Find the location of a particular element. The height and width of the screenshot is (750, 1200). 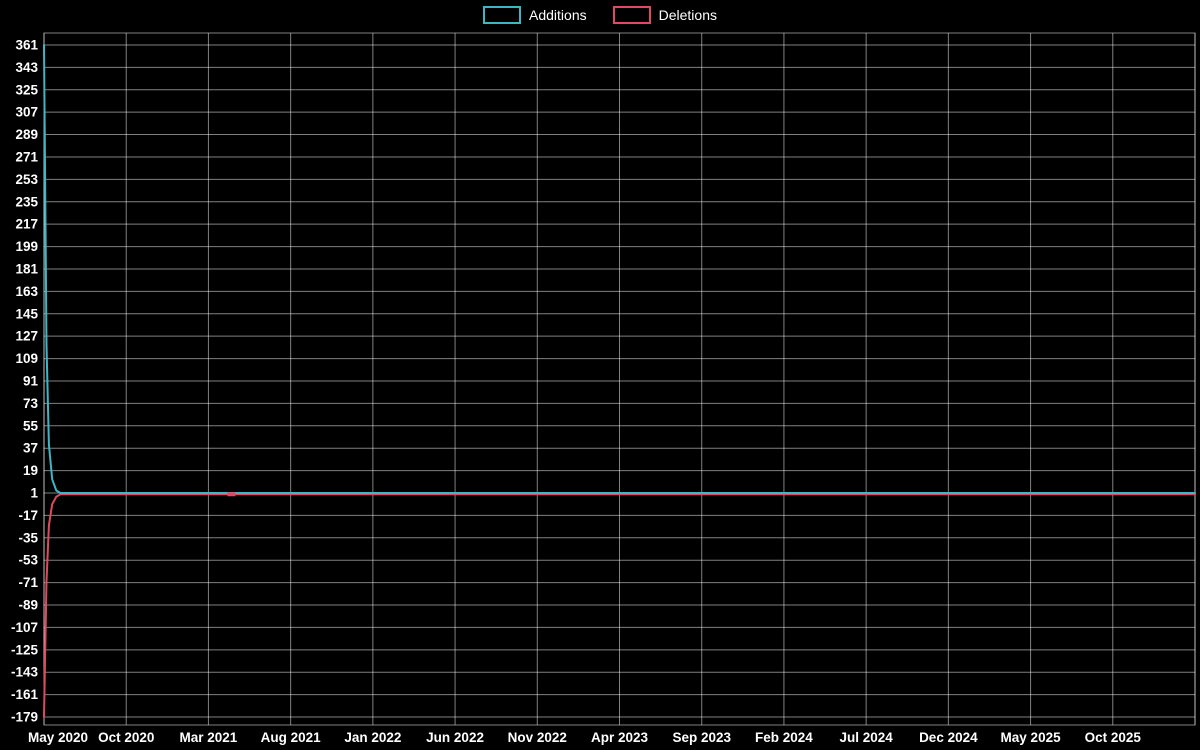

x-tick-label: Nov 2022 is located at coordinates (537, 737).